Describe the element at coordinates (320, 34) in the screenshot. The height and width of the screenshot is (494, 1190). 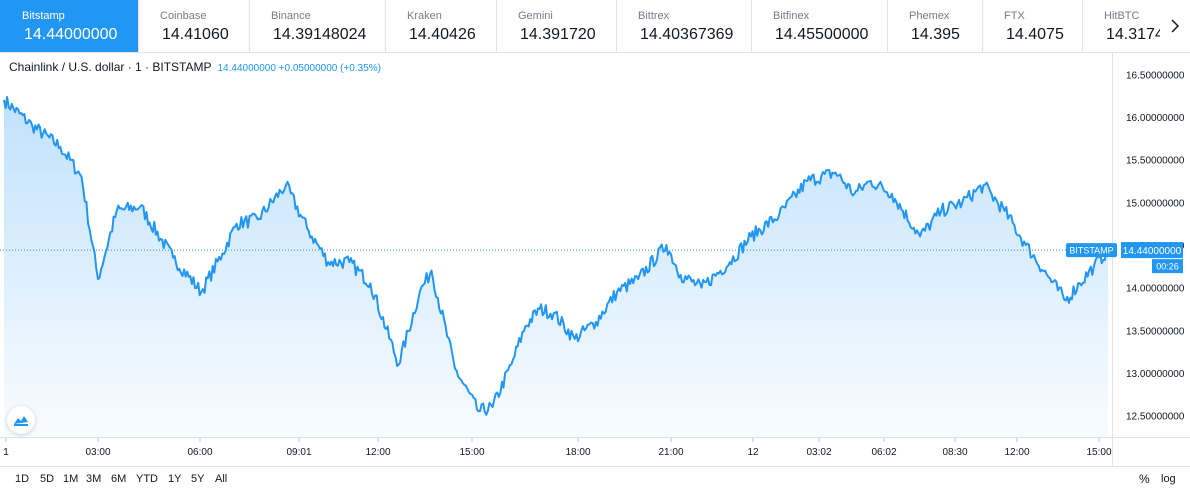
I see `ticker-price: 14.39148024` at that location.